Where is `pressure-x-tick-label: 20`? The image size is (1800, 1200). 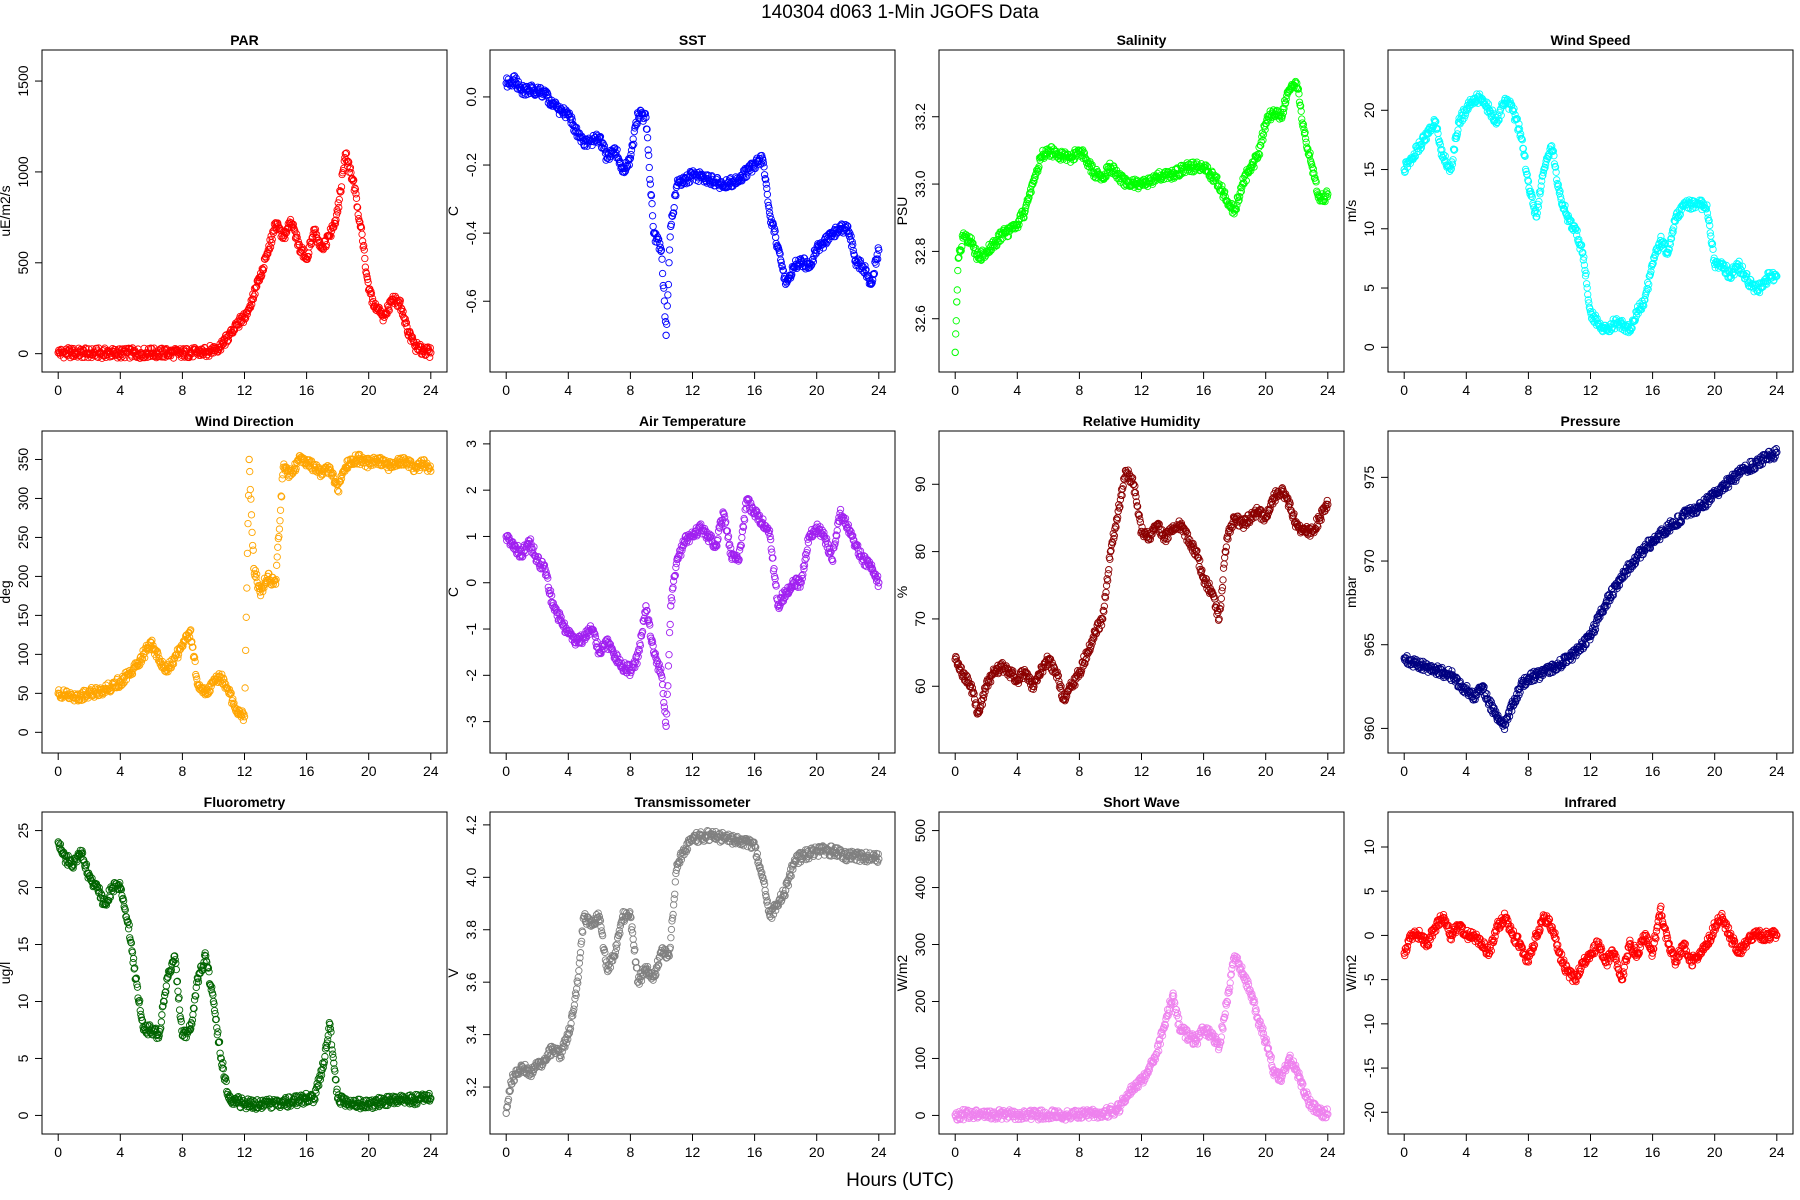
pressure-x-tick-label: 20 is located at coordinates (1715, 771).